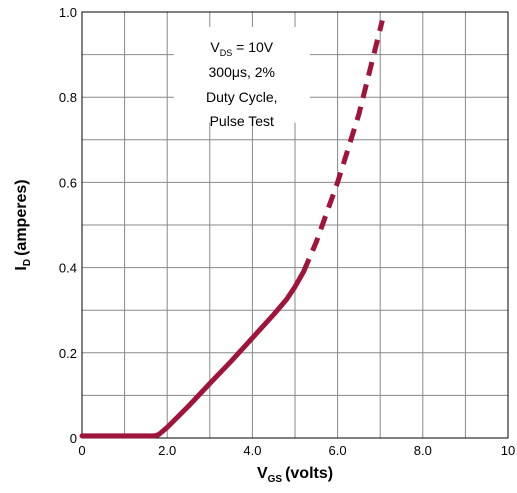  I want to click on x-tick-label: 0, so click(81, 450).